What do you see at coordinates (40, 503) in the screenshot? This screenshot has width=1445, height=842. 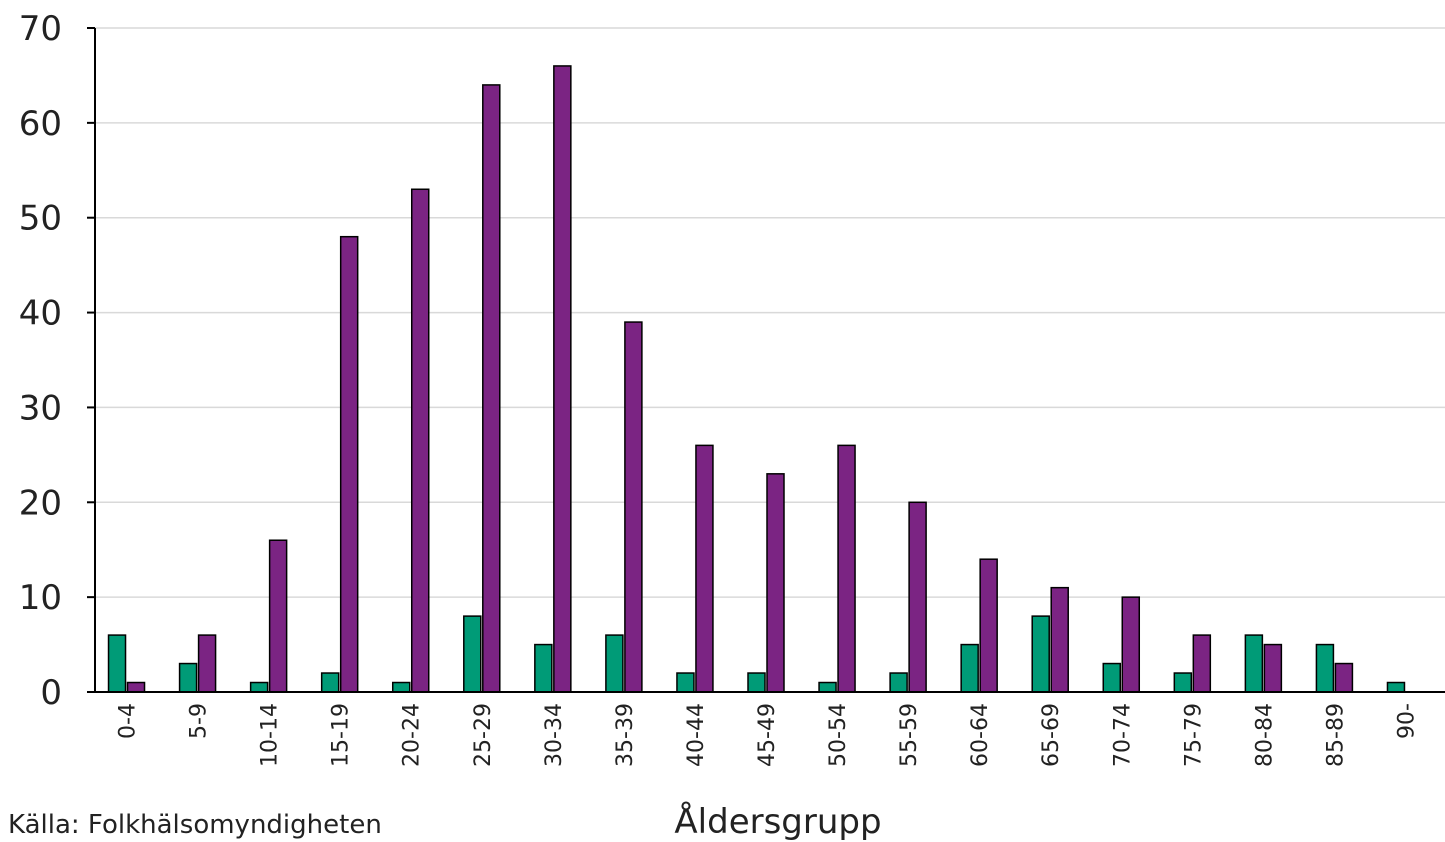 I see `y-tick-label: 20` at bounding box center [40, 503].